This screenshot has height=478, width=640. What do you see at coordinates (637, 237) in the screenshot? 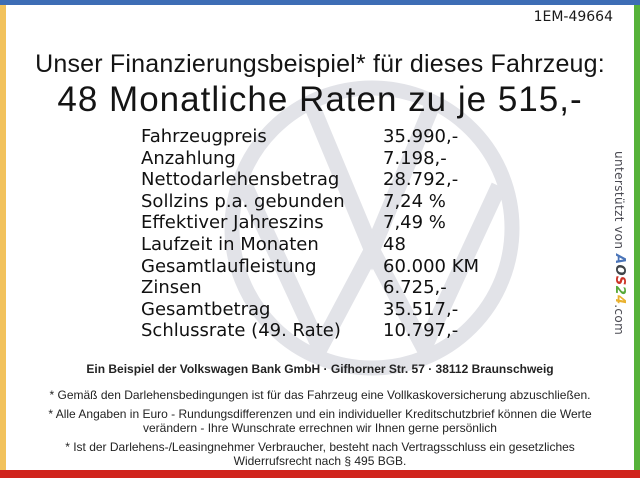
I see `frame-bar-right` at bounding box center [637, 237].